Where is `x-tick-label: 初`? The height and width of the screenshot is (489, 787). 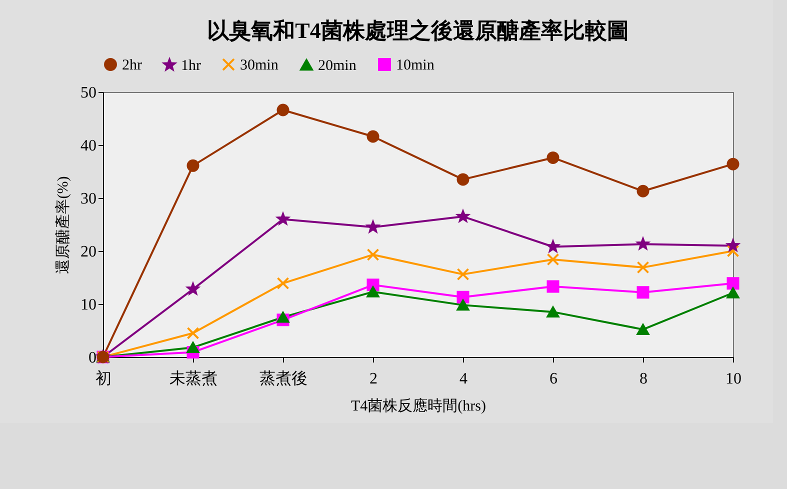 x-tick-label: 初 is located at coordinates (104, 379).